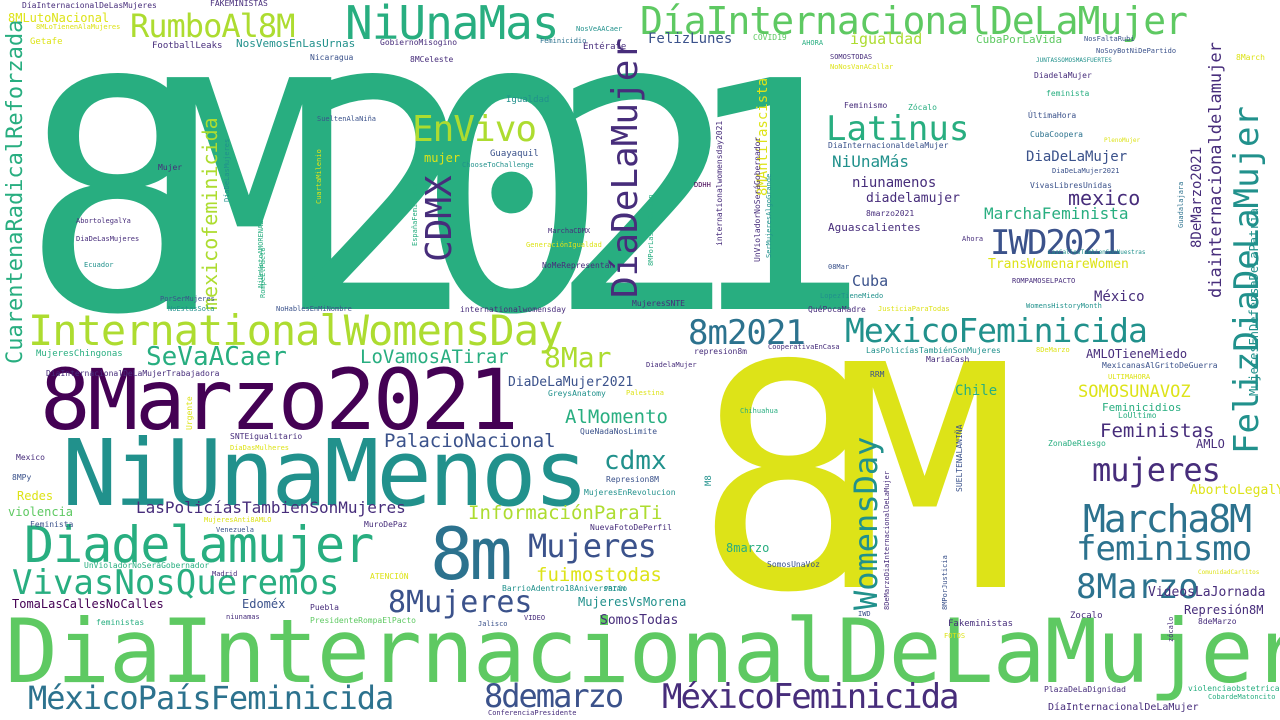 The height and width of the screenshot is (720, 1280). What do you see at coordinates (592, 546) in the screenshot?
I see `word: Mujeres` at bounding box center [592, 546].